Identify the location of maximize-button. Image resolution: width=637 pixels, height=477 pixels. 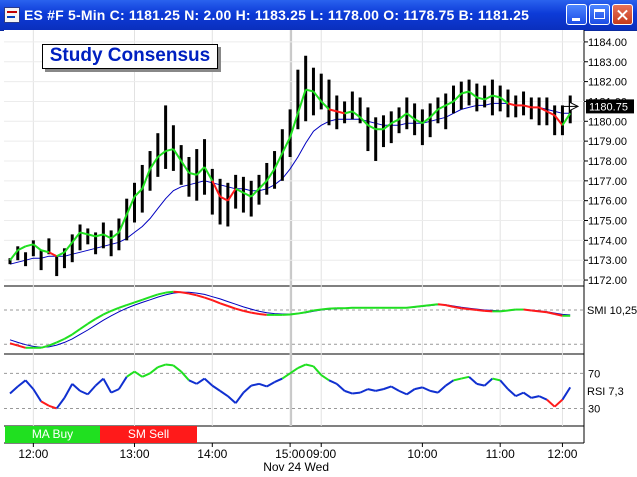
(599, 14).